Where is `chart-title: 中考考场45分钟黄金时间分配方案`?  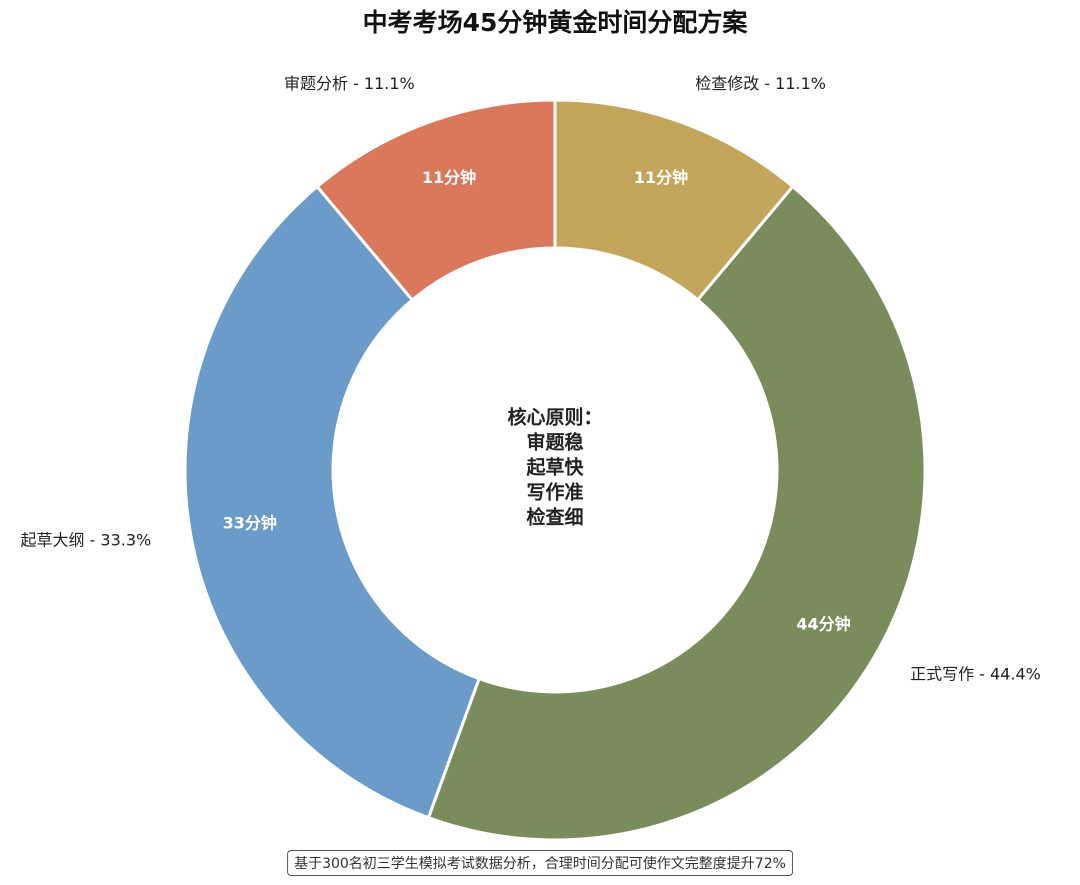 chart-title: 中考考场45分钟黄金时间分配方案 is located at coordinates (556, 22).